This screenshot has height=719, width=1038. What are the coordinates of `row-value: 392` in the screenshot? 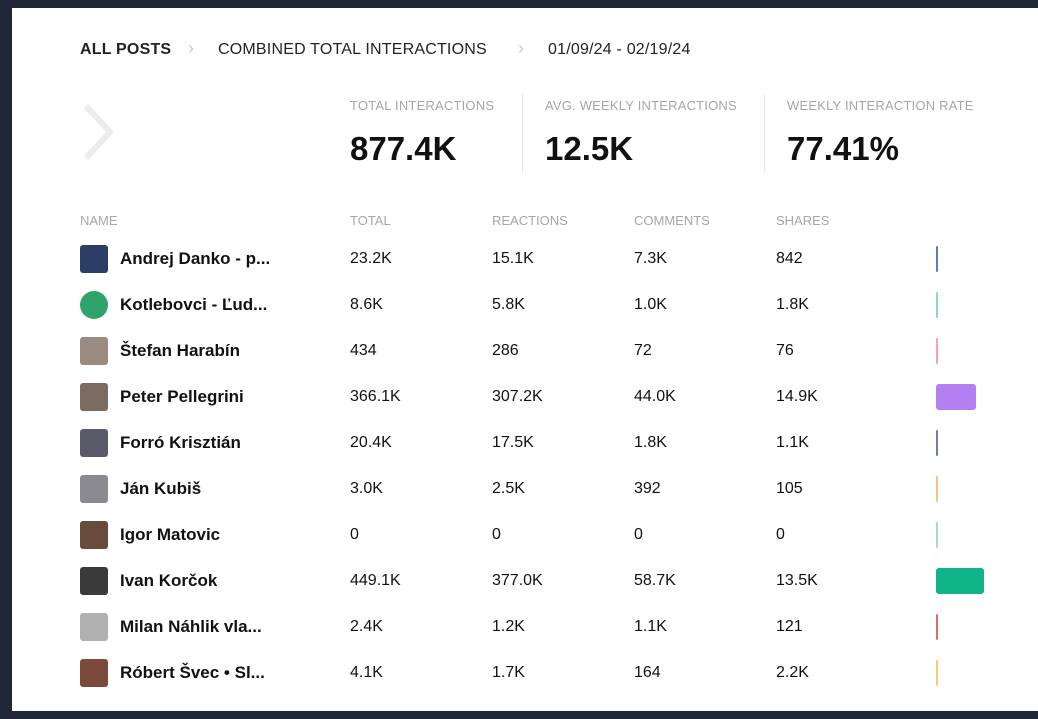 It's located at (647, 488).